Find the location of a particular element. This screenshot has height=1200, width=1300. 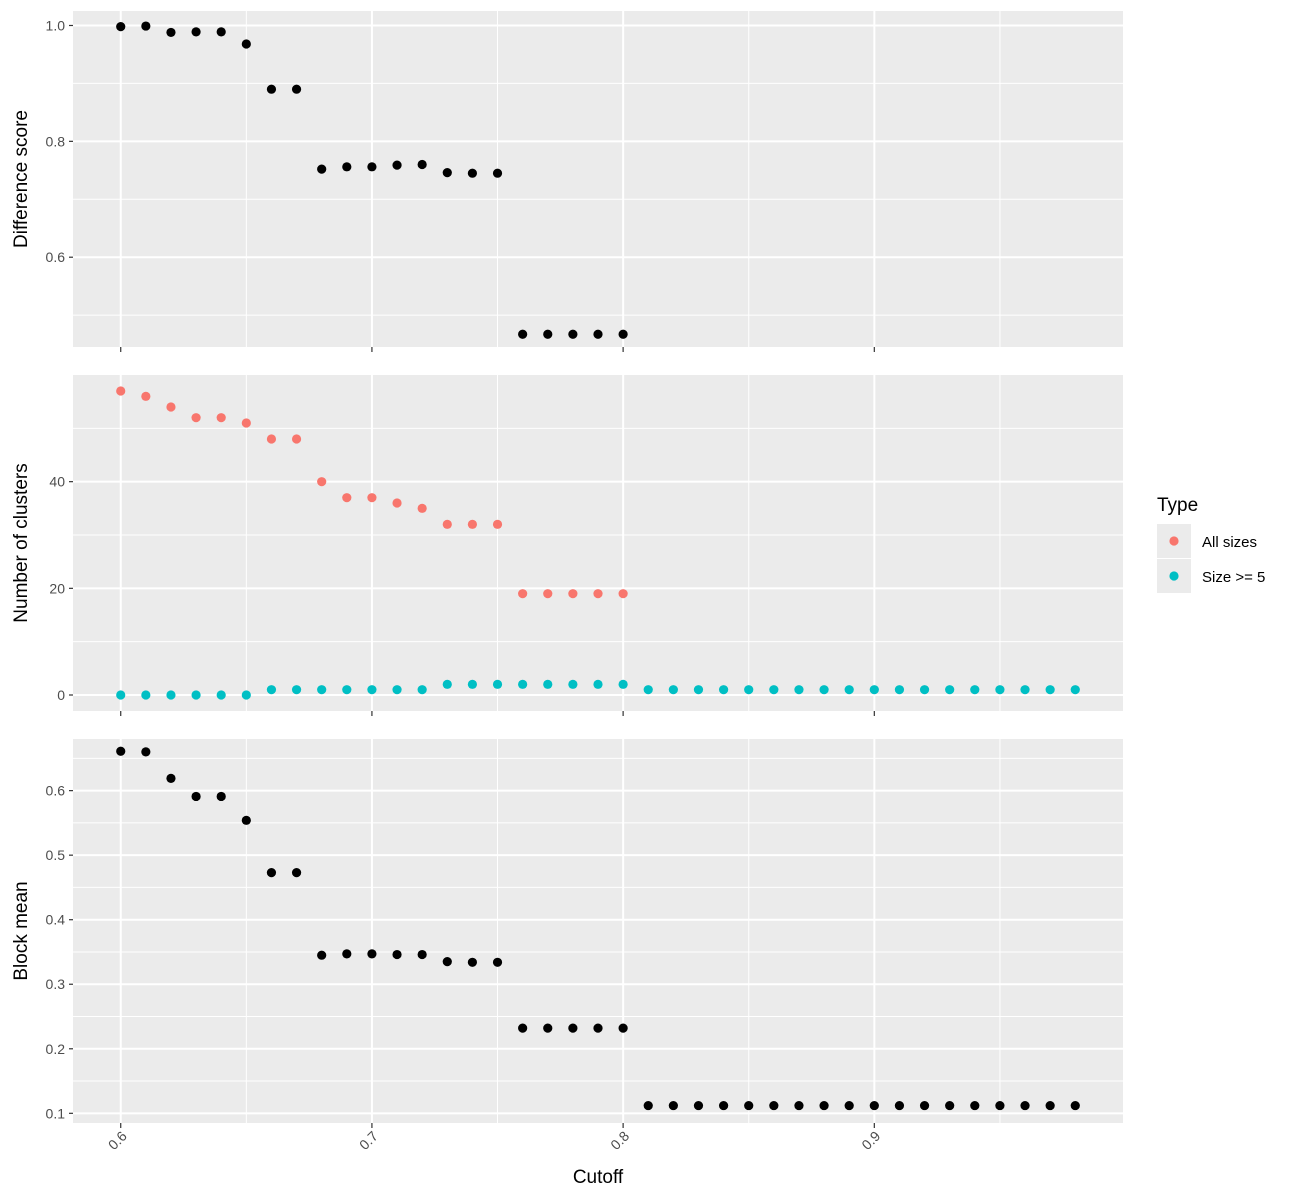

y-tick-label: 1.0 is located at coordinates (56, 25).